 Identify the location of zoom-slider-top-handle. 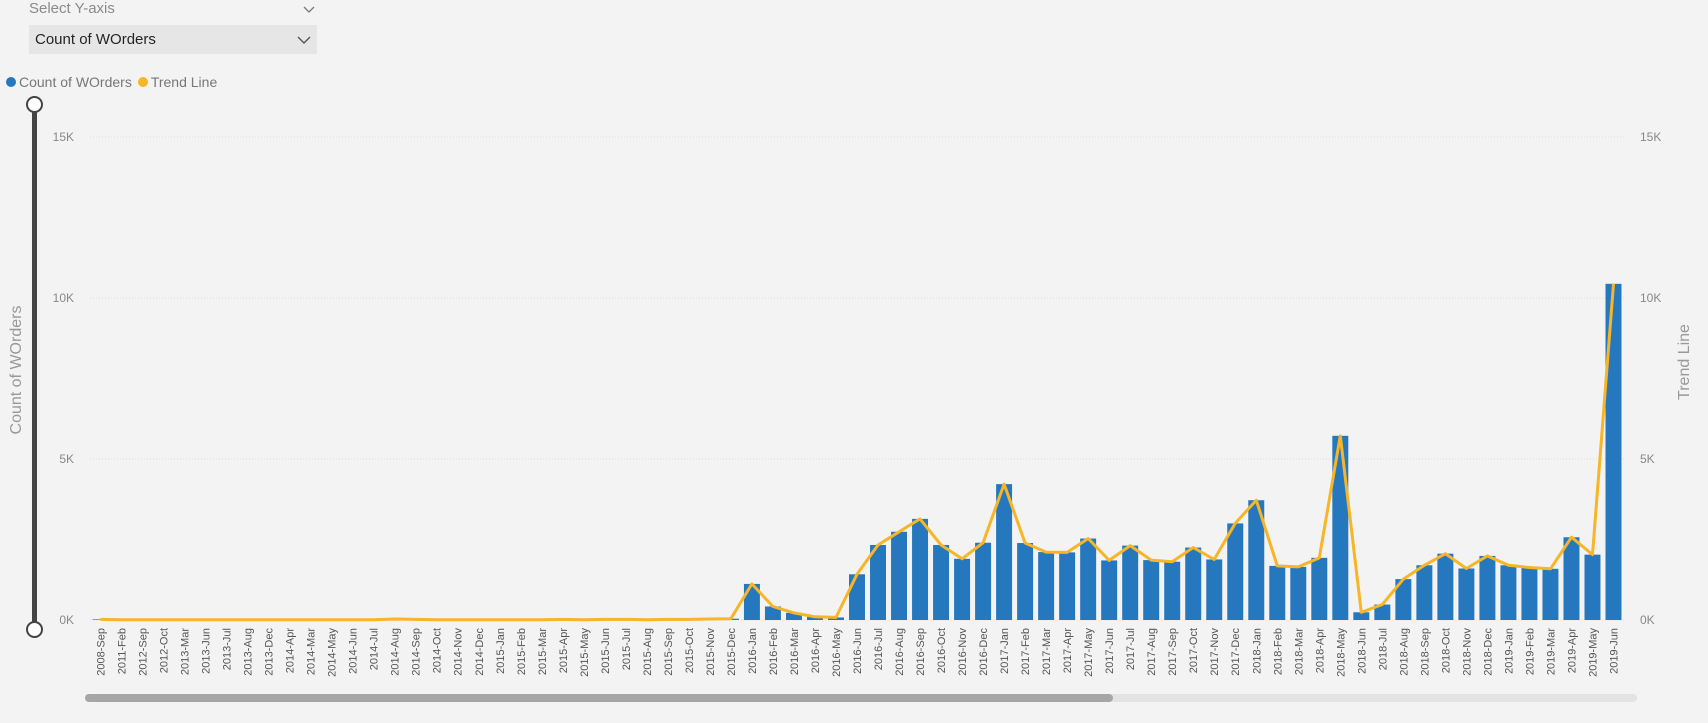
(34, 104).